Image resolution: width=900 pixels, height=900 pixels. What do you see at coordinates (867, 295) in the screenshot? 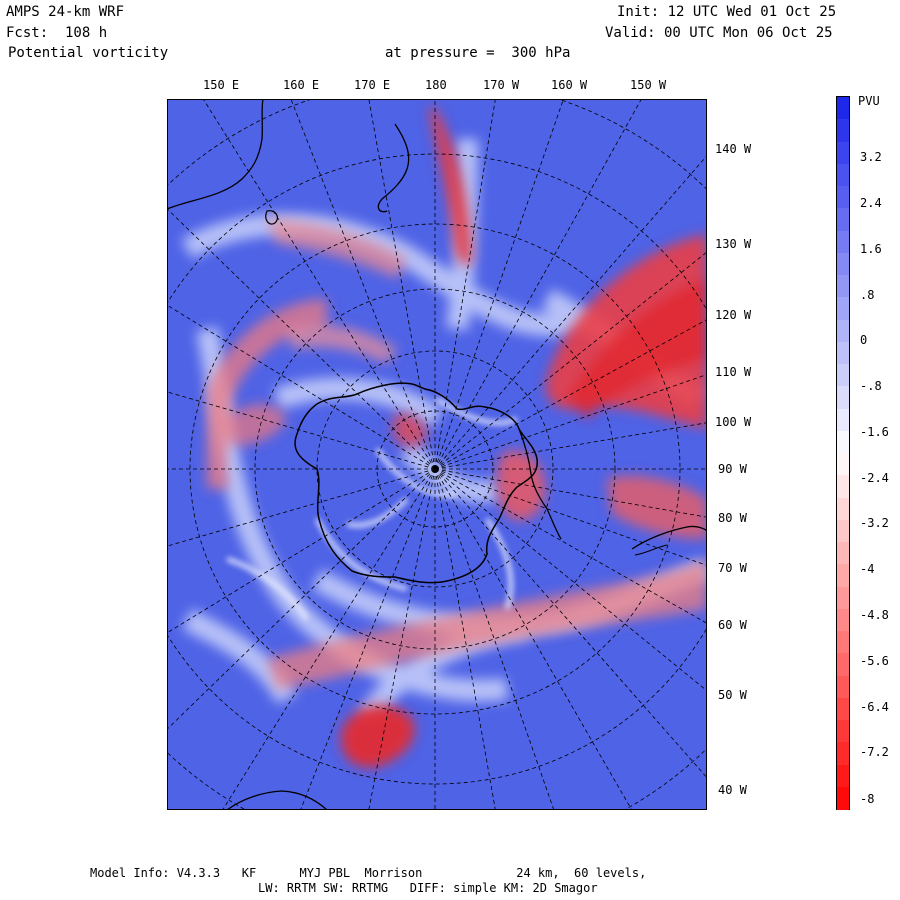
I see `colorbar-tick-label: .8` at bounding box center [867, 295].